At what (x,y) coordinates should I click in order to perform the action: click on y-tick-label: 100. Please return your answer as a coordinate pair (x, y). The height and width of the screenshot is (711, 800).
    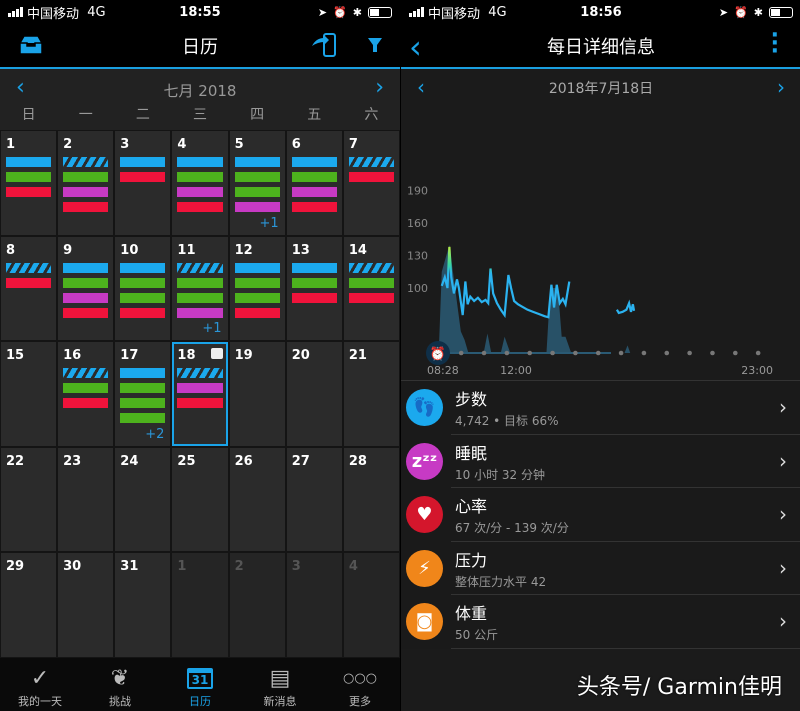
    Looking at the image, I should click on (417, 288).